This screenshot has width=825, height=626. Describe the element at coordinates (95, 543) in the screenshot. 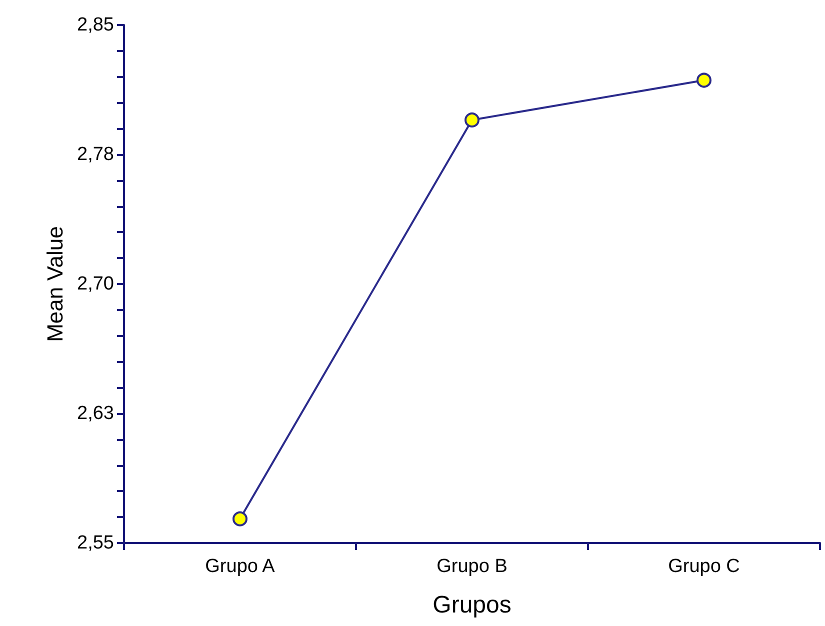

I see `y-tick-label: 2,55` at that location.